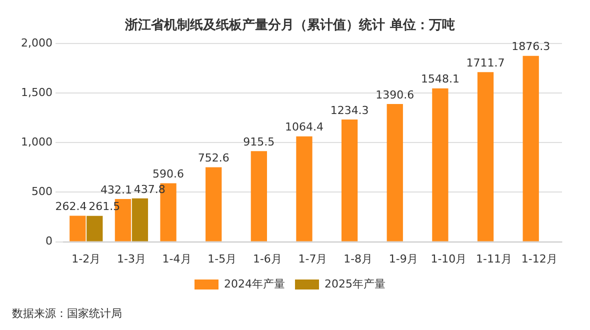  Describe the element at coordinates (304, 127) in the screenshot. I see `data-label: 1064.4` at that location.